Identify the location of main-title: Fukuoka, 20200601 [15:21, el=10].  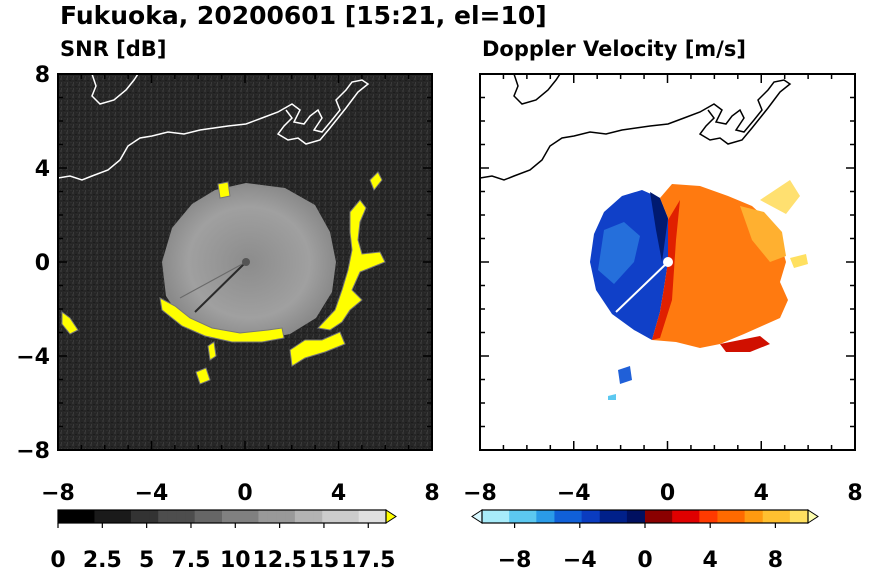
(303, 15).